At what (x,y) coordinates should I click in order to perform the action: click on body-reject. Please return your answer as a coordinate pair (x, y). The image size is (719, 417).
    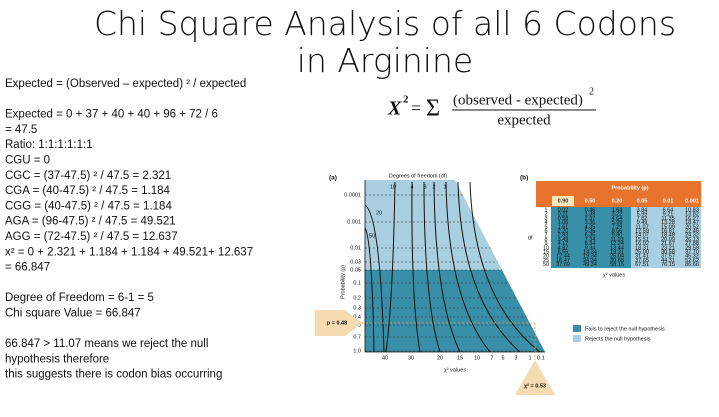
    Looking at the image, I should click on (666, 237).